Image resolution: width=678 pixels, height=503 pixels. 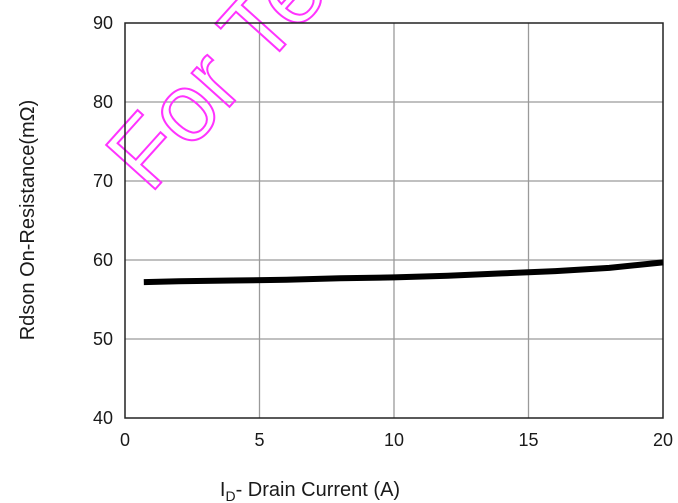 What do you see at coordinates (103, 23) in the screenshot?
I see `y-tick-label: 90` at bounding box center [103, 23].